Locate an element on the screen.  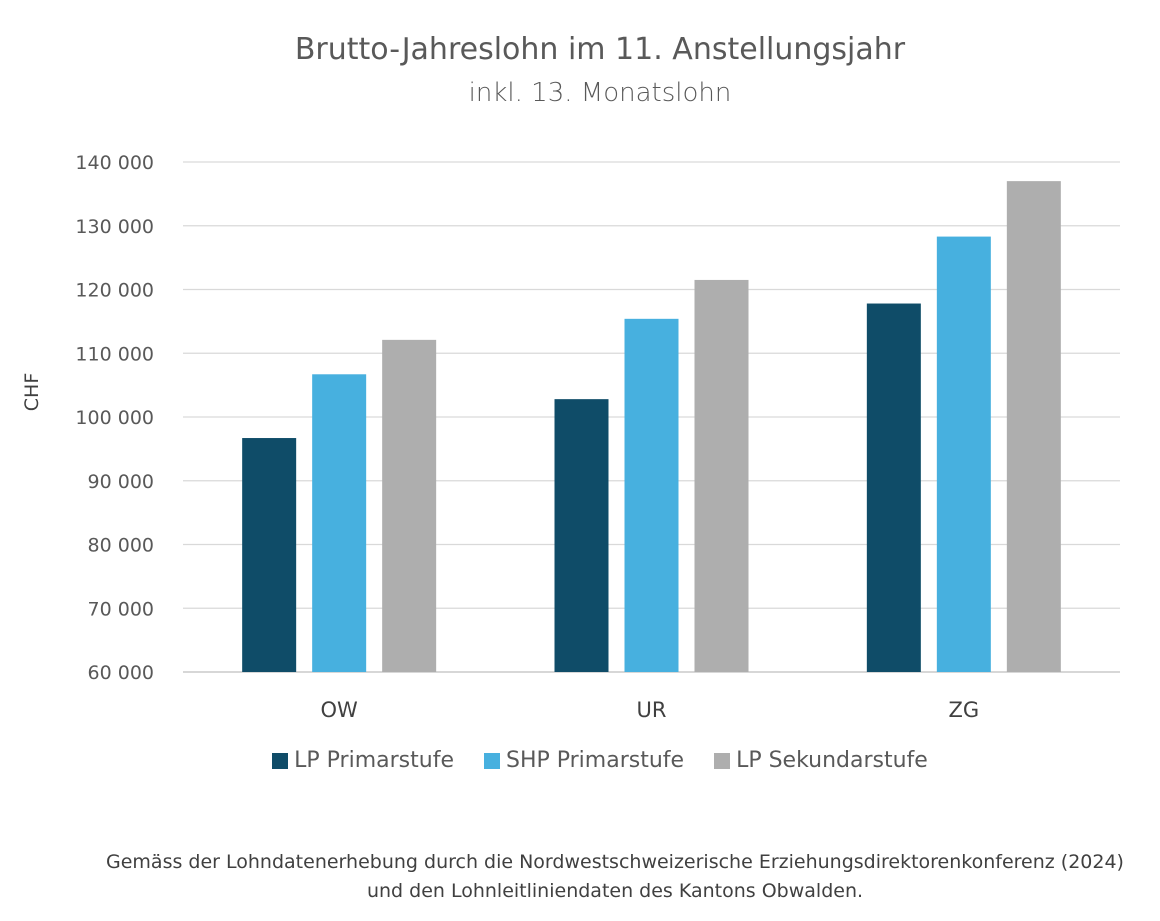
bar-ow-lp-sekundarstufe is located at coordinates (409, 505).